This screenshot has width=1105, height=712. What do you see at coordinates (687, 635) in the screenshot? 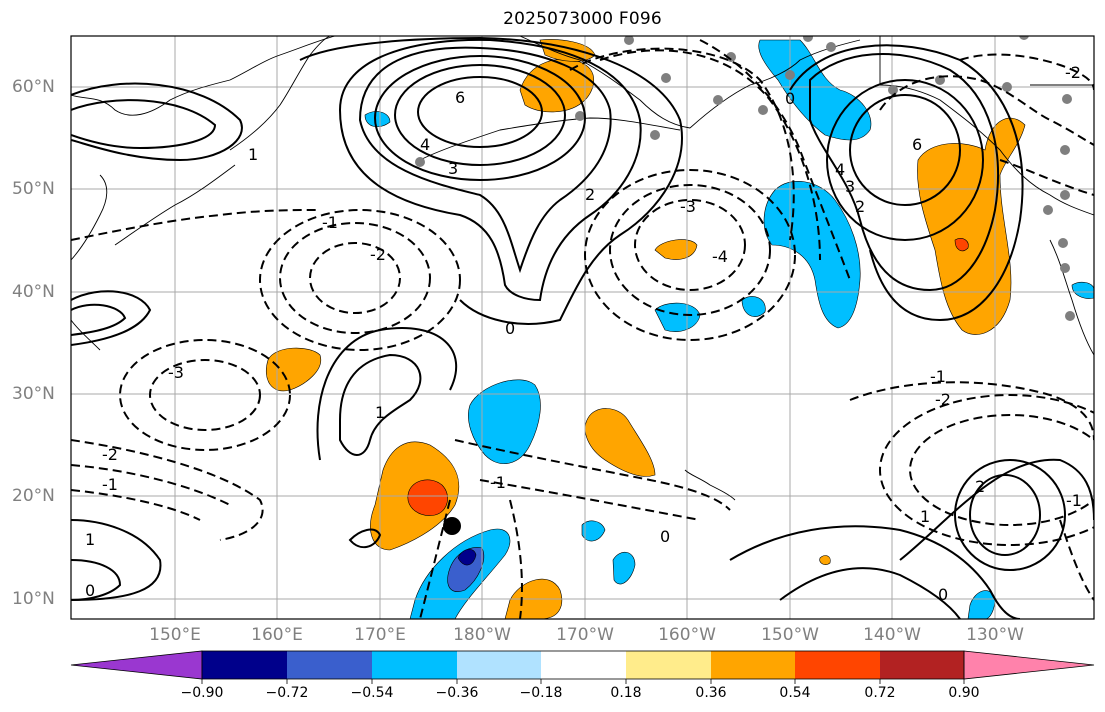
I see `lon-label: 160°W` at bounding box center [687, 635].